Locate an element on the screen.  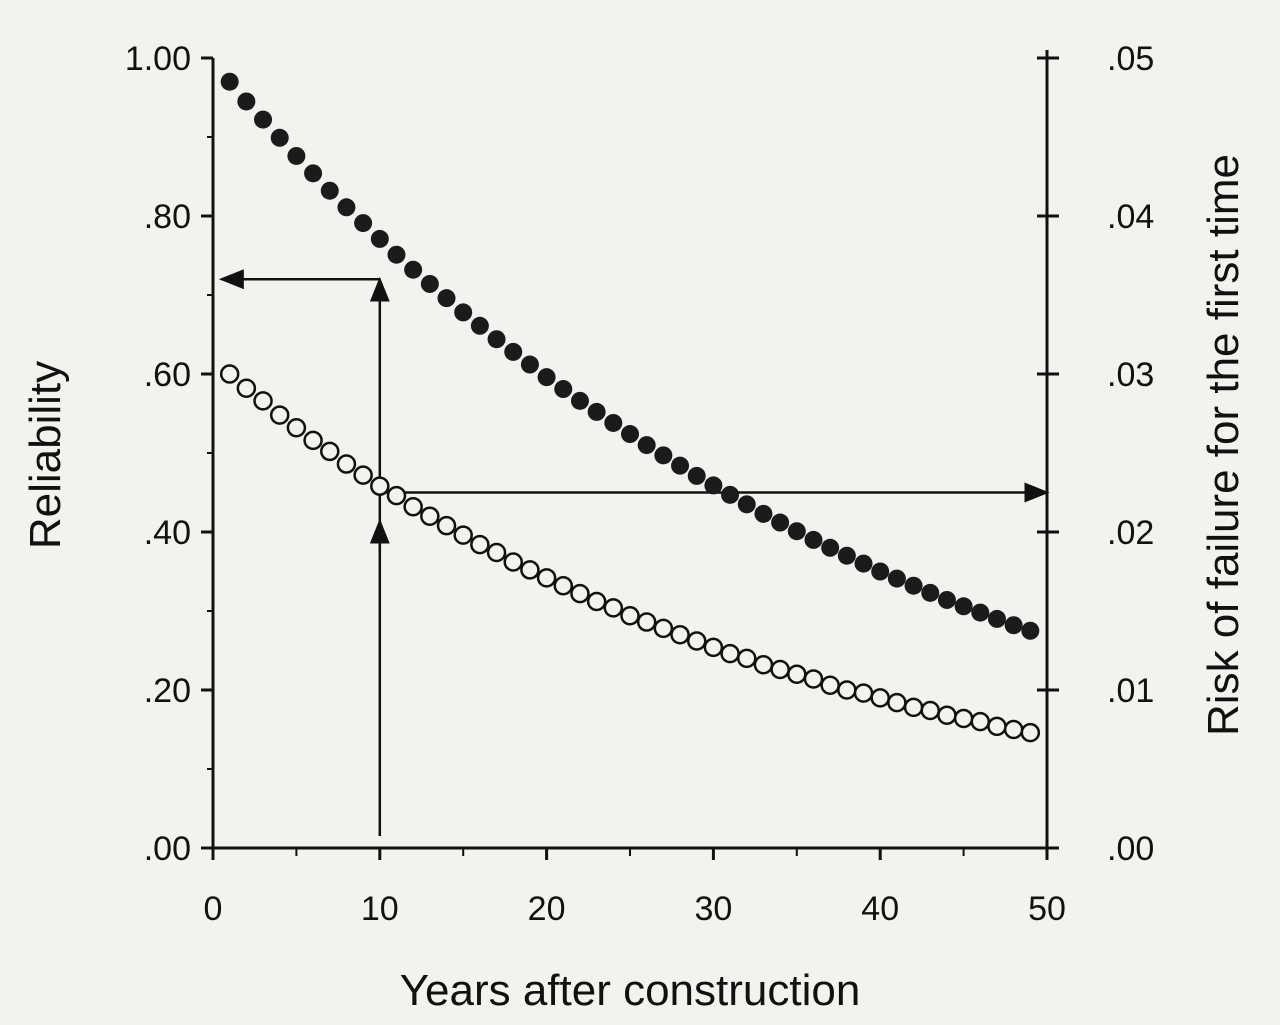
right-y-tick-label: .03 is located at coordinates (1130, 375).